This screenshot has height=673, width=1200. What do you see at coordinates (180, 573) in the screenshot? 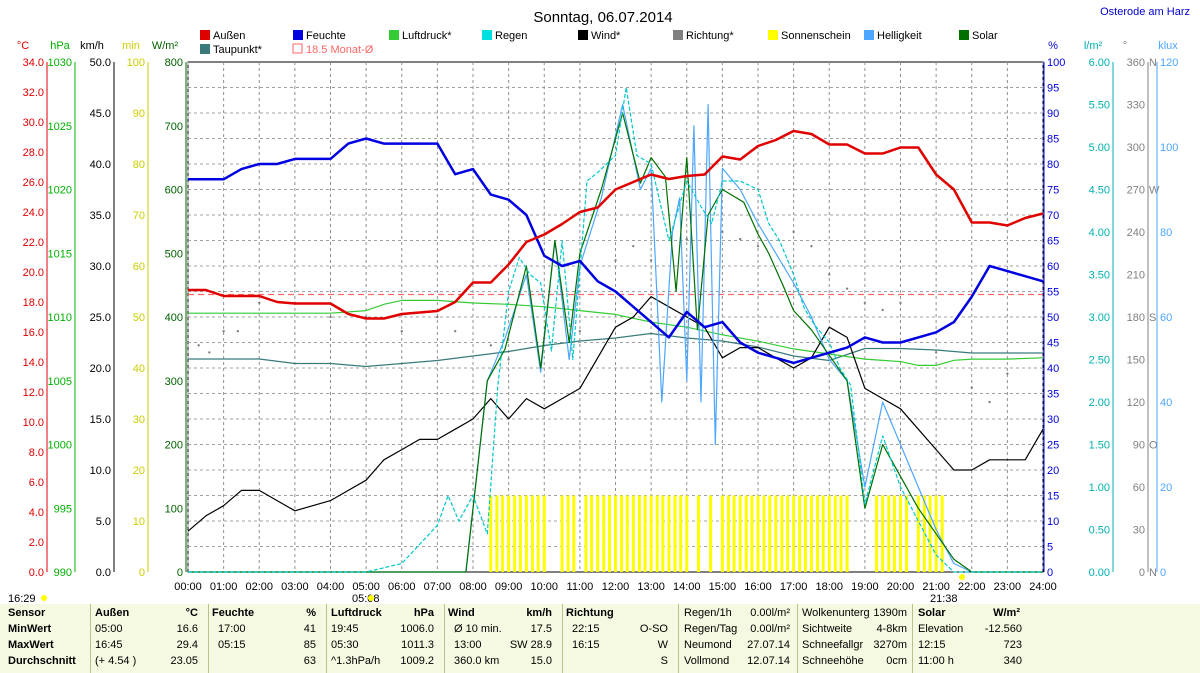
I see `axis-tick-wm2: 0` at bounding box center [180, 573].